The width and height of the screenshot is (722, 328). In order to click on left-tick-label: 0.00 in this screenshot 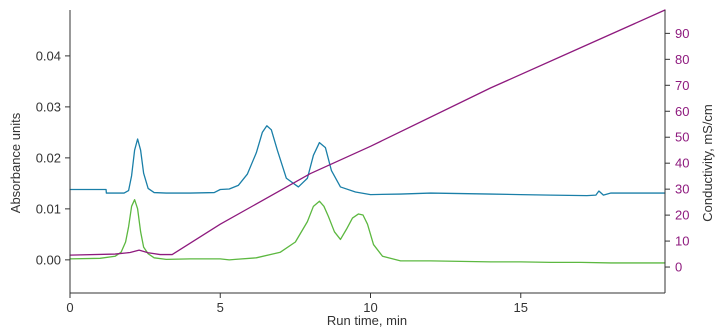, I will do `click(48, 259)`.